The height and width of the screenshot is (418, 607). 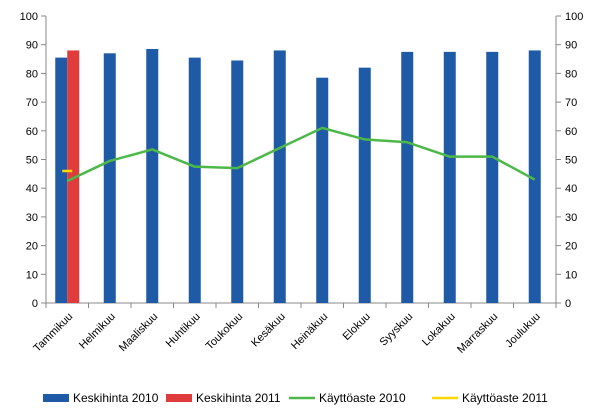 I want to click on y-right-tick-label: 90, so click(x=571, y=46).